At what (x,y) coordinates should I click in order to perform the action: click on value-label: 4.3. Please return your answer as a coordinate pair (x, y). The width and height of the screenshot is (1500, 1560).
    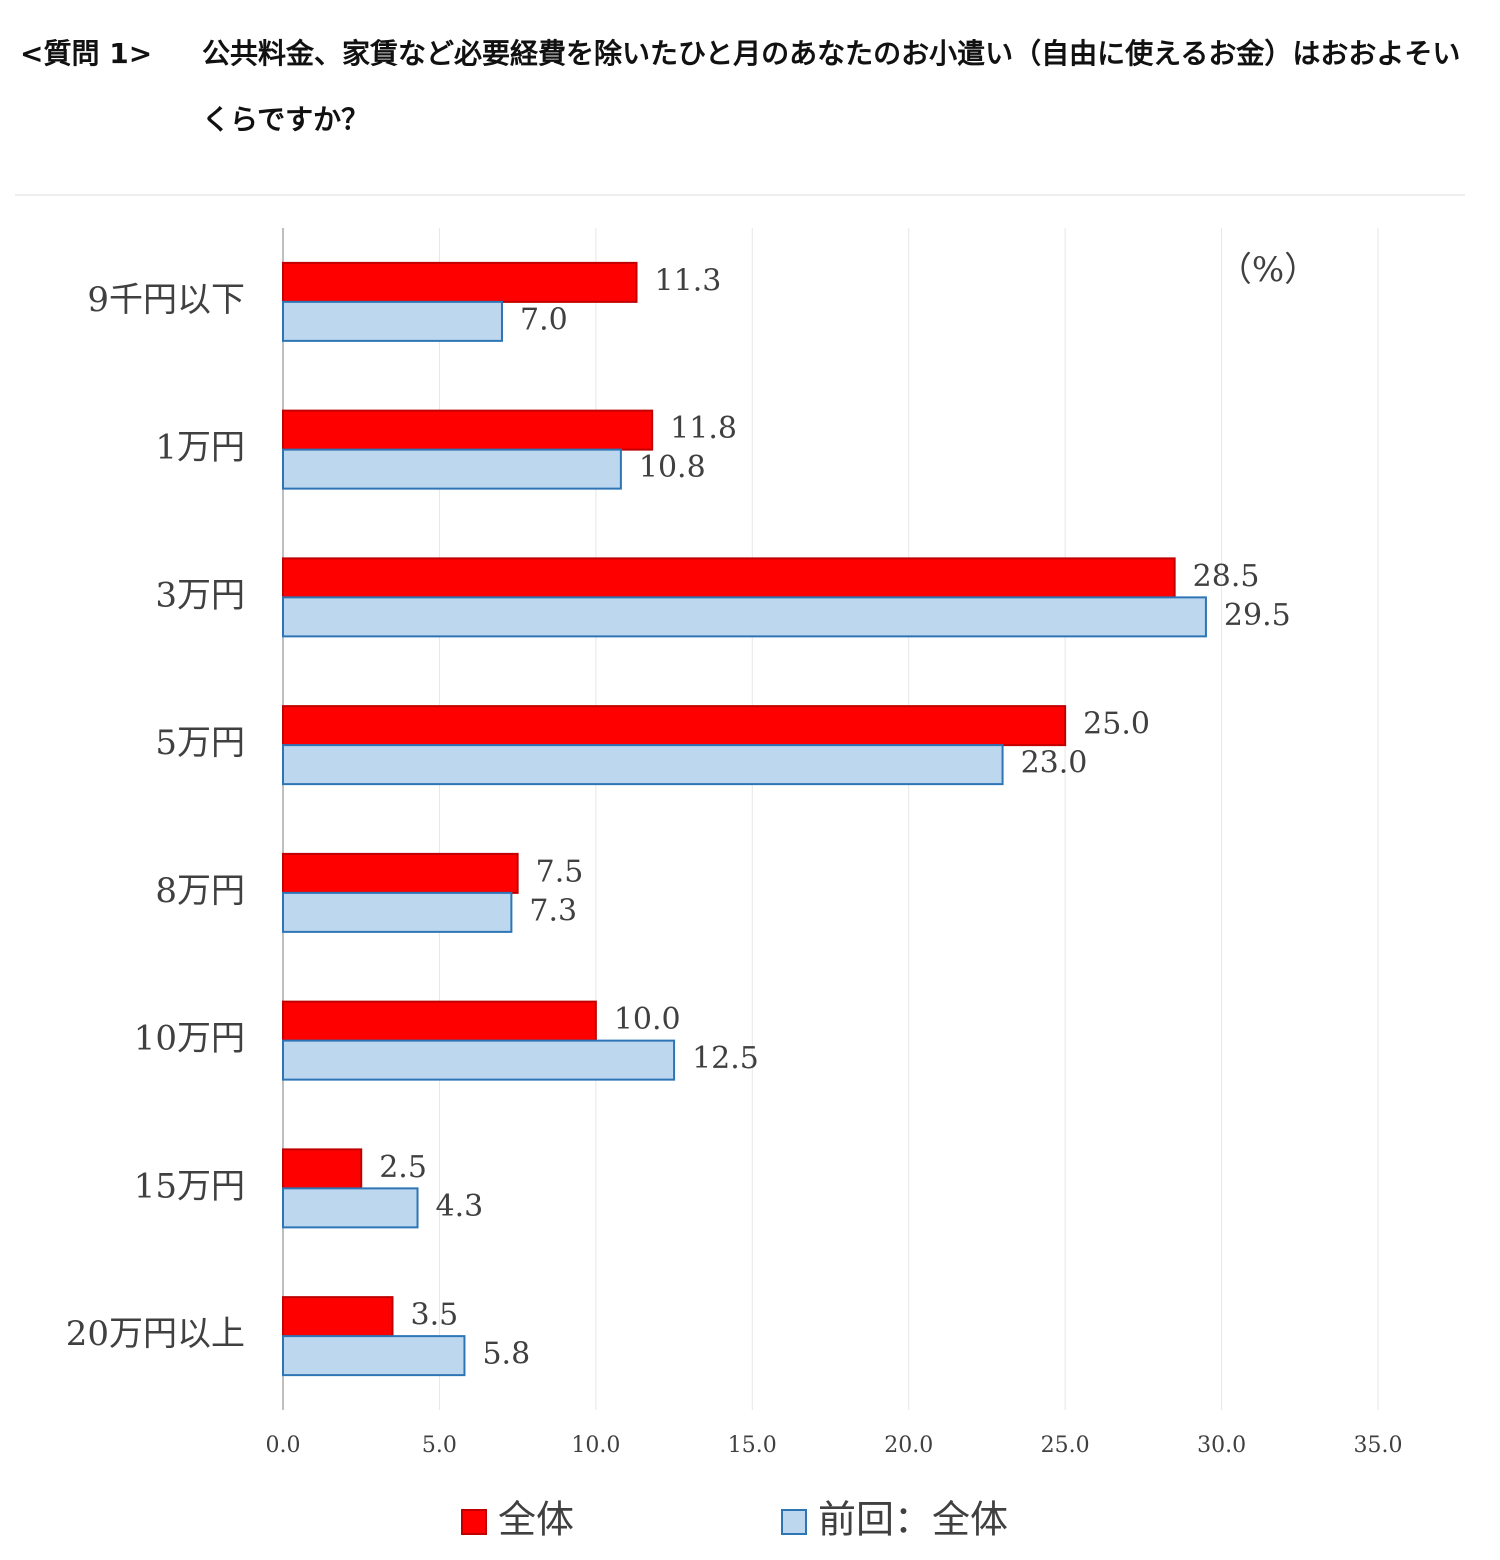
    Looking at the image, I should click on (460, 1206).